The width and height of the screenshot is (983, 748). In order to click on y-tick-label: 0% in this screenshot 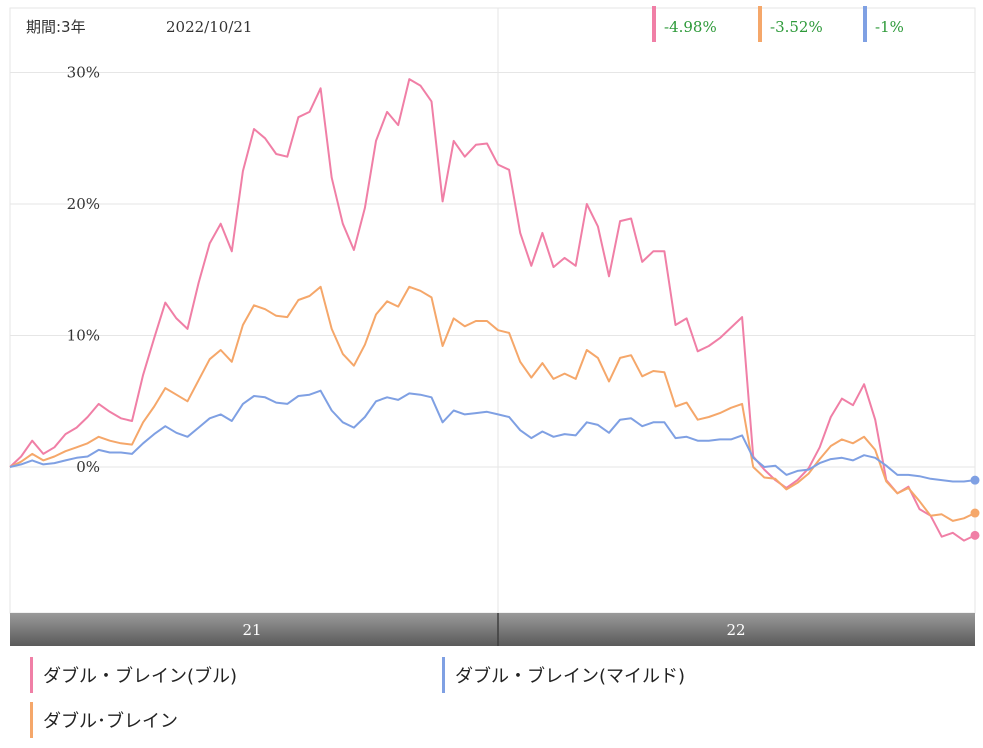, I will do `click(88, 467)`.